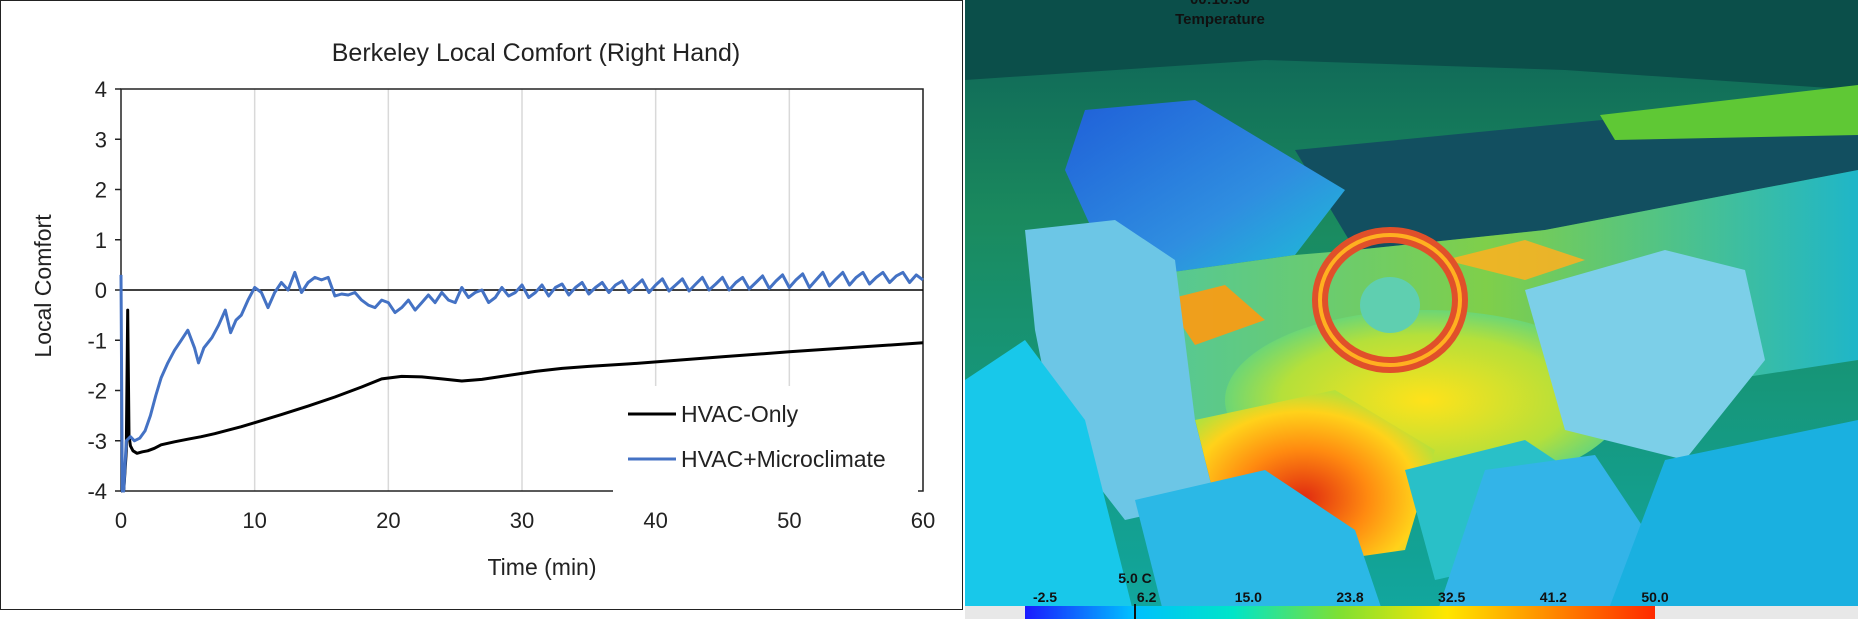 The width and height of the screenshot is (1858, 619). What do you see at coordinates (1550, 537) in the screenshot?
I see `passenger-seat-front` at bounding box center [1550, 537].